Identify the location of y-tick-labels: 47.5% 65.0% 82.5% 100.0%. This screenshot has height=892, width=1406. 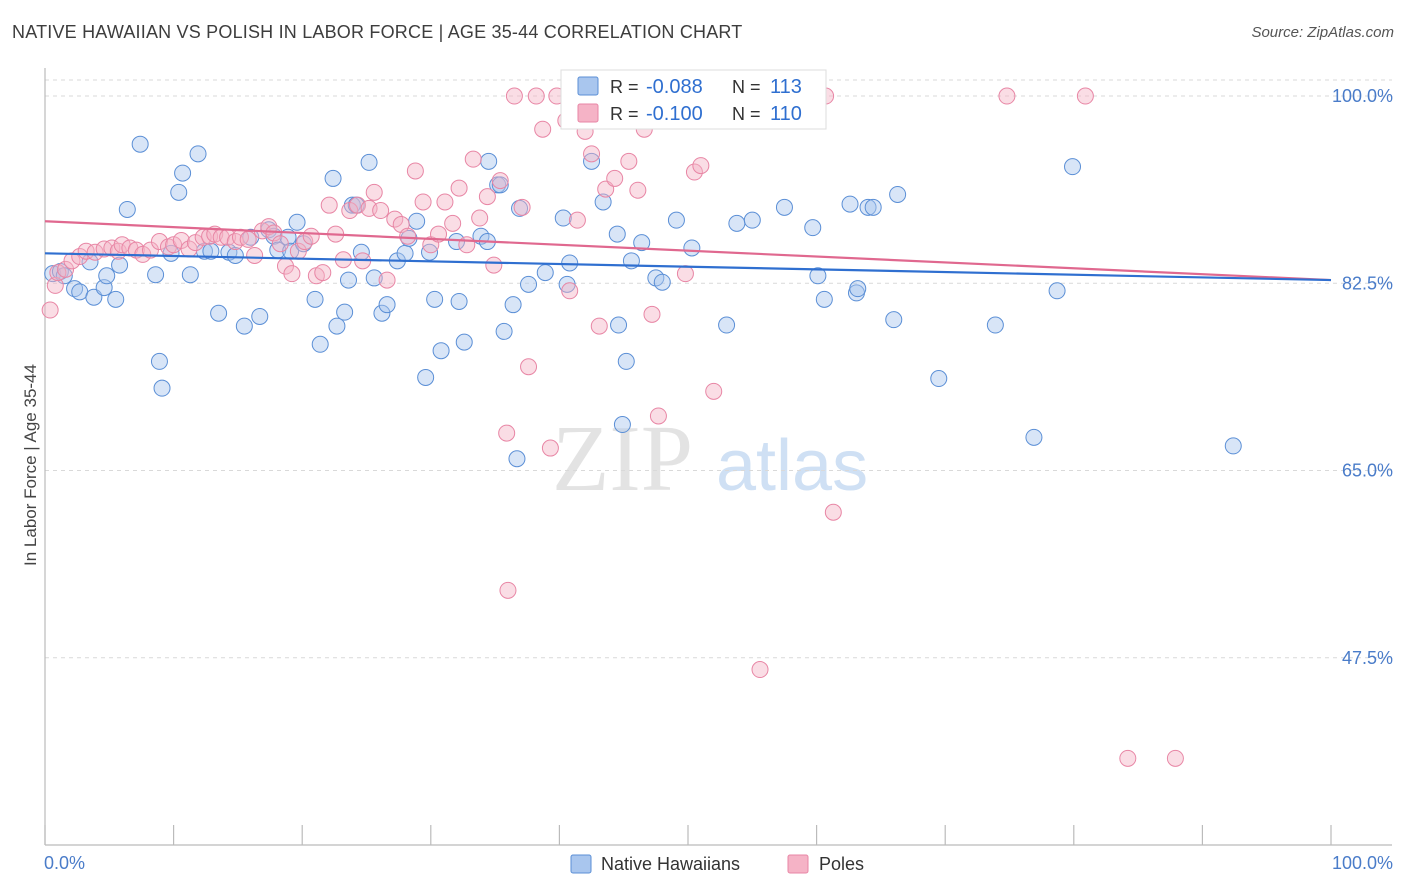
(1362, 377).